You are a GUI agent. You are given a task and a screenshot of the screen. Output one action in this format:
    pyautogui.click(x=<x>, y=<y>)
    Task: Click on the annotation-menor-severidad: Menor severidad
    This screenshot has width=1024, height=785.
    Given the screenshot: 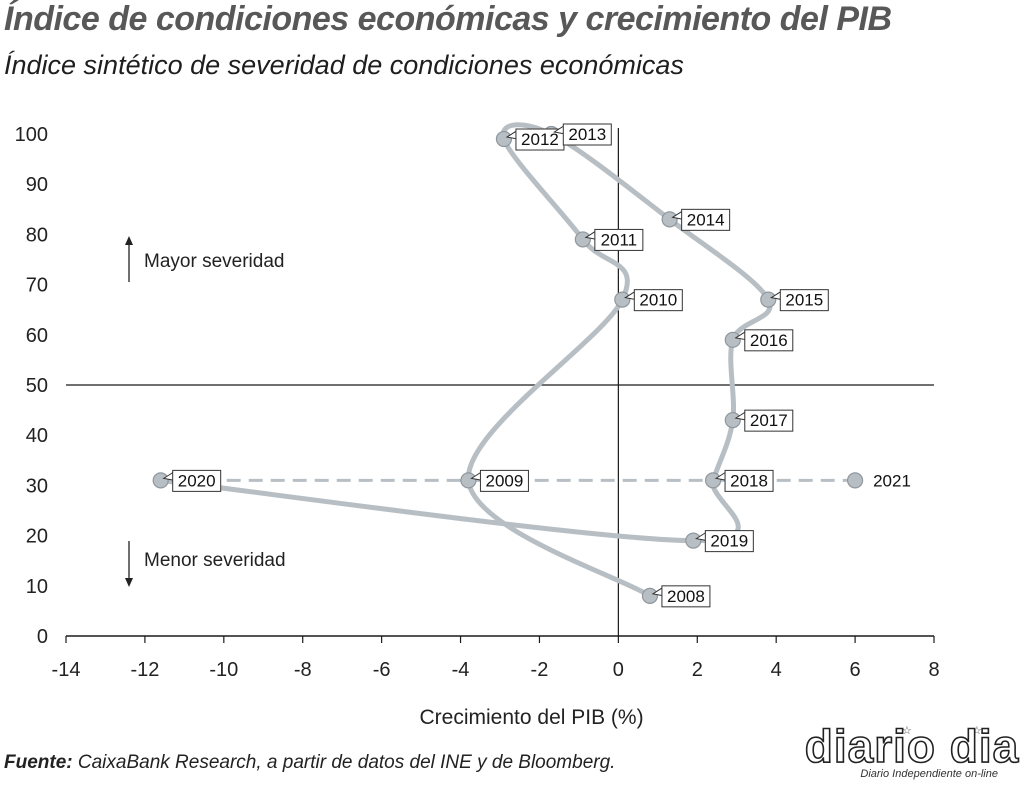 What is the action you would take?
    pyautogui.click(x=215, y=560)
    